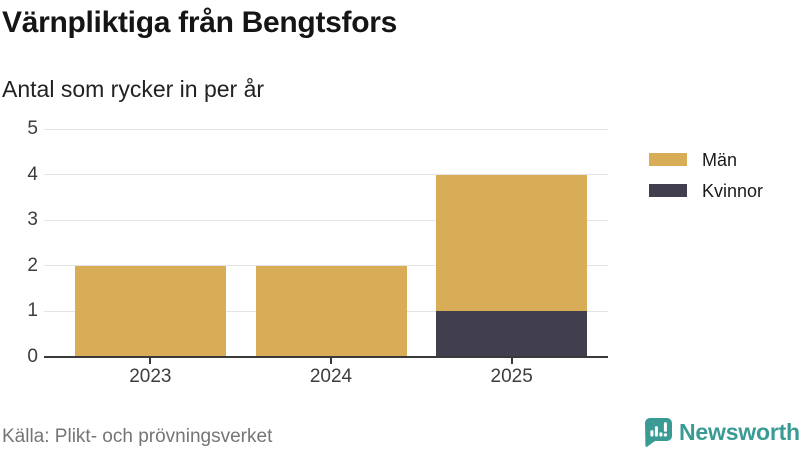 Image resolution: width=800 pixels, height=450 pixels. Describe the element at coordinates (32, 265) in the screenshot. I see `y-axis-label: 2` at that location.